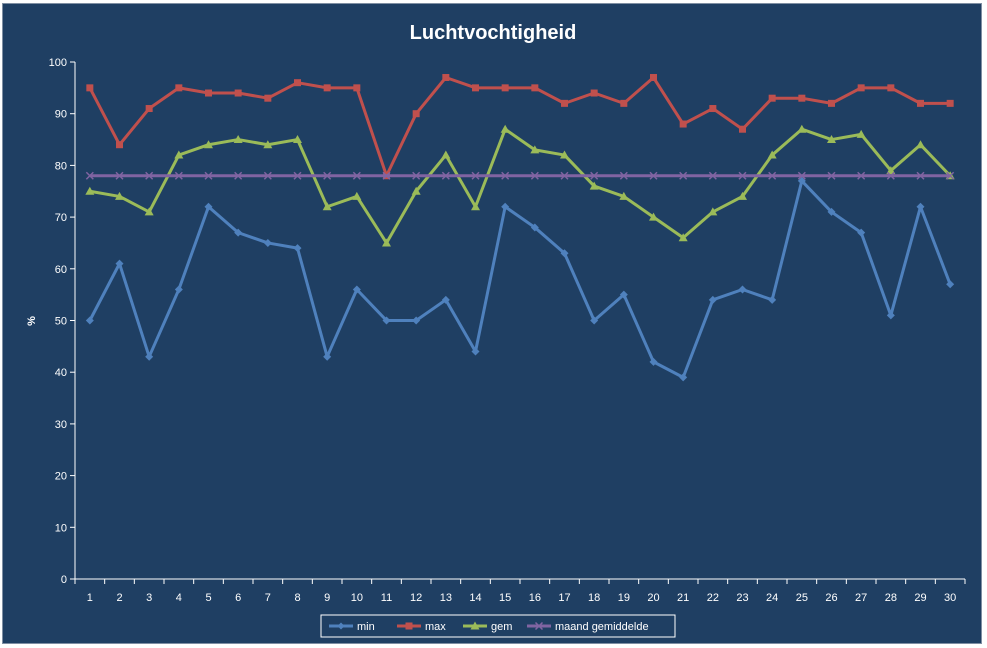  What do you see at coordinates (268, 598) in the screenshot?
I see `x-tick-label: 7` at bounding box center [268, 598].